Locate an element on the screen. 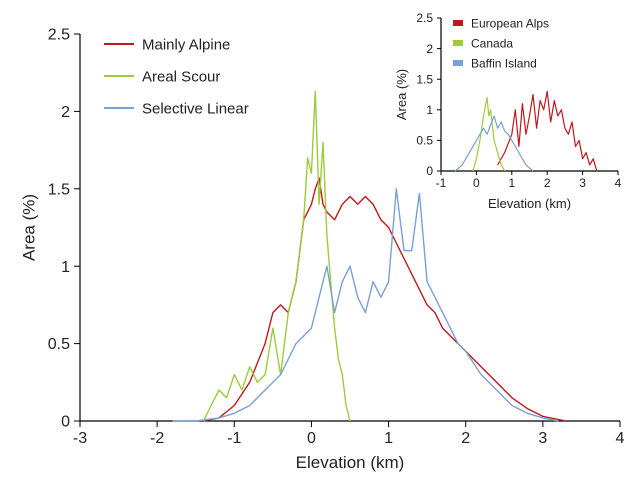 This screenshot has width=624, height=485. legend-label: Areal Scour is located at coordinates (181, 76).